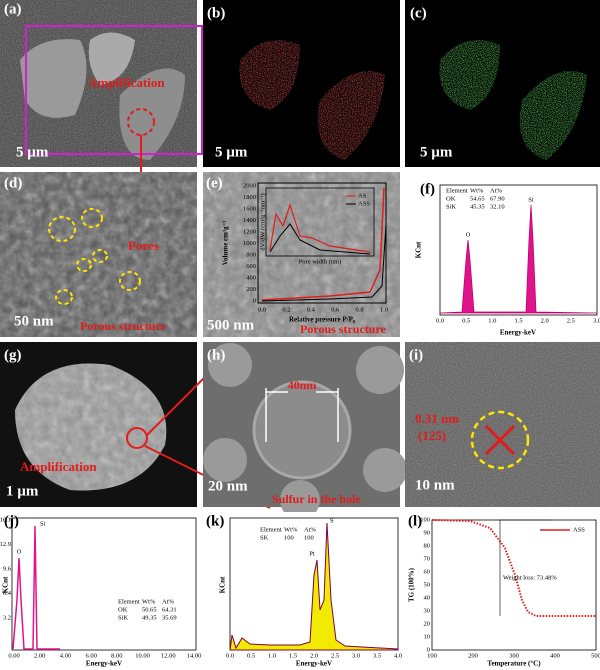 This screenshot has height=670, width=600. Describe the element at coordinates (545, 320) in the screenshot. I see `x-tick-label: 2.0` at that location.